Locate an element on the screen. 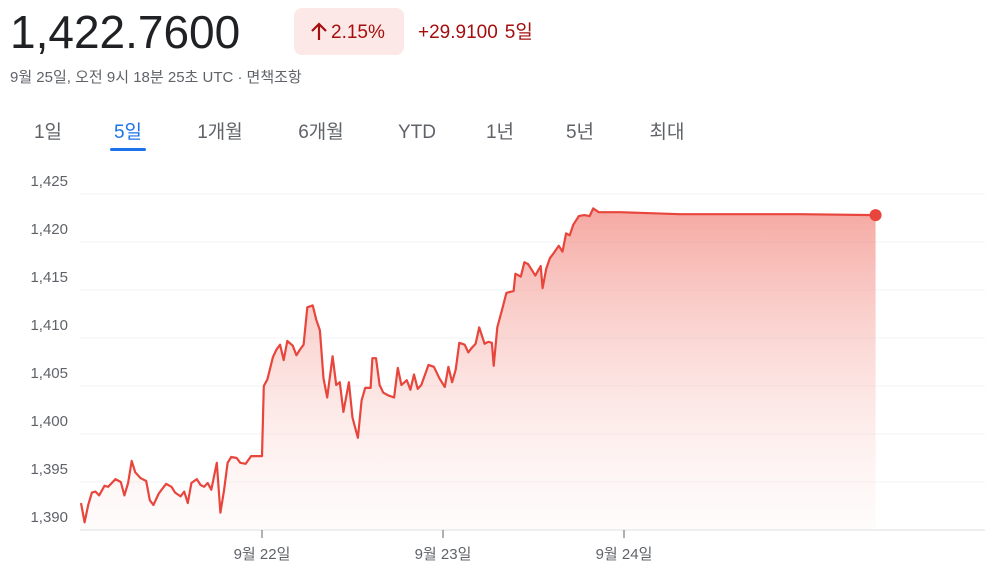 The image size is (989, 570). range-tab: 1개월 is located at coordinates (220, 132).